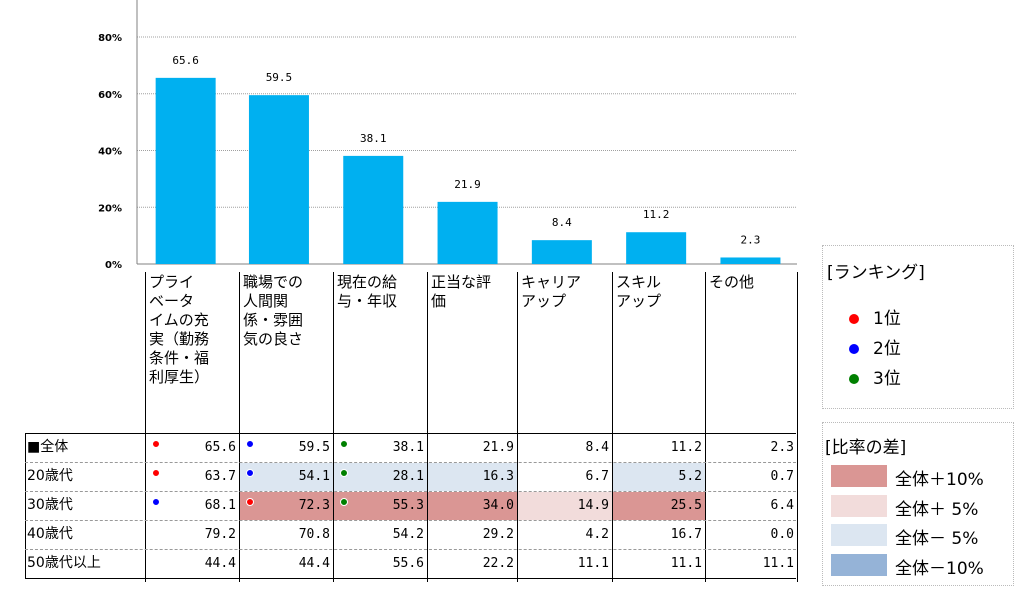 Image resolution: width=1024 pixels, height=598 pixels. What do you see at coordinates (887, 349) in the screenshot?
I see `ranking-legend-label: 2位` at bounding box center [887, 349].